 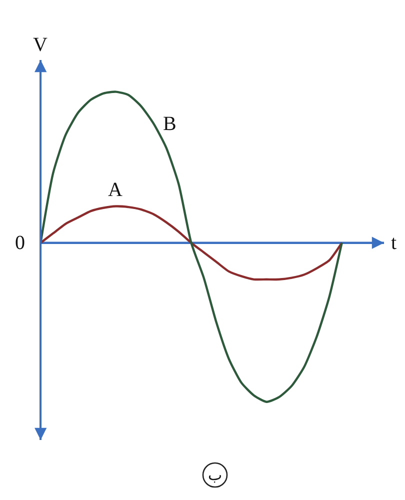 I want to click on series-label: B, so click(x=169, y=124).